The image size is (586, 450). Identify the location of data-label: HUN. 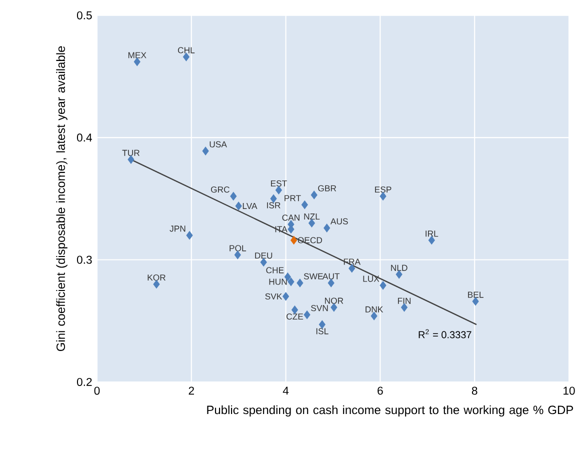
(278, 281).